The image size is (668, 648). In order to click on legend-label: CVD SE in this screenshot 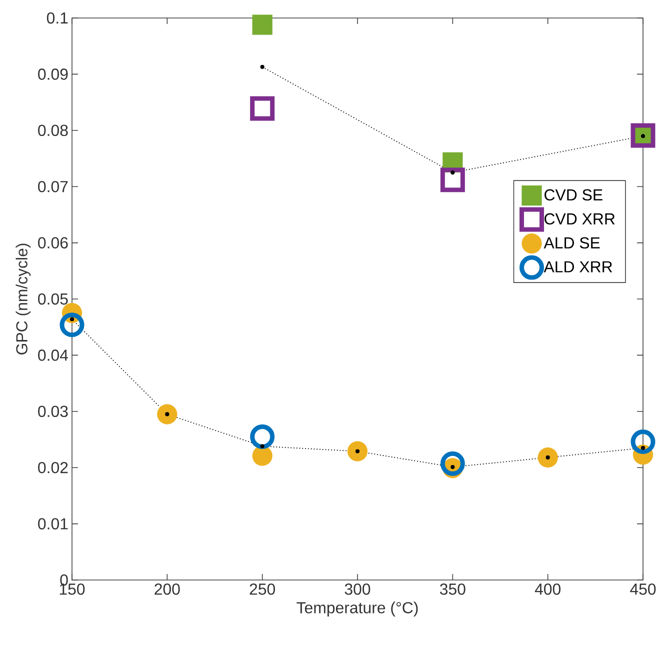, I will do `click(573, 195)`.